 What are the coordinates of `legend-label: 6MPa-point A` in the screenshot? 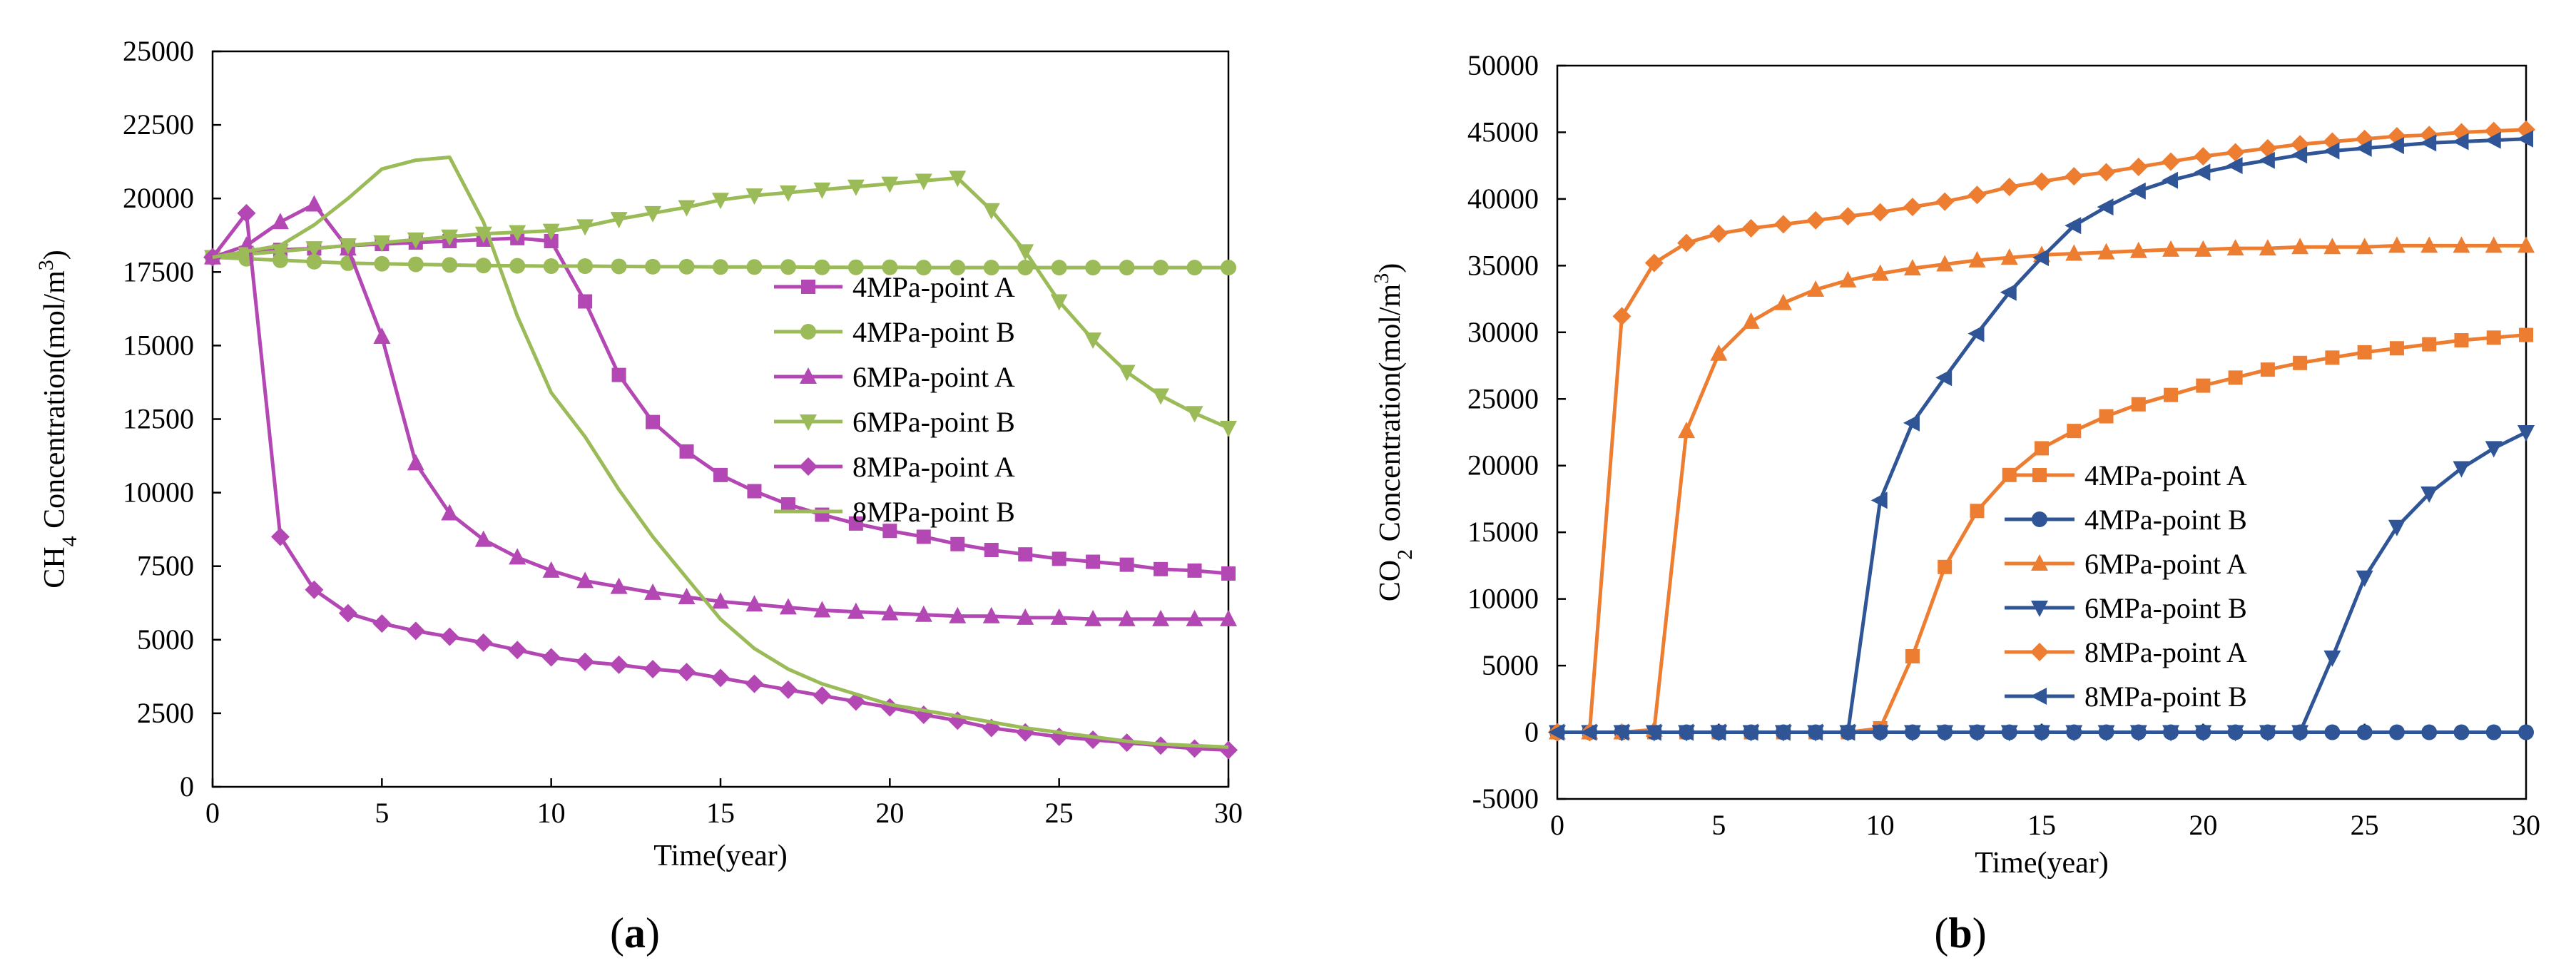 It's located at (2165, 564).